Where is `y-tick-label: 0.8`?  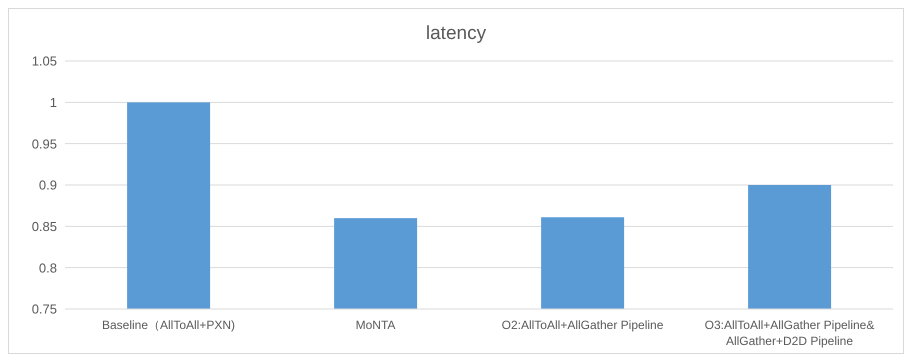 y-tick-label: 0.8 is located at coordinates (47, 268).